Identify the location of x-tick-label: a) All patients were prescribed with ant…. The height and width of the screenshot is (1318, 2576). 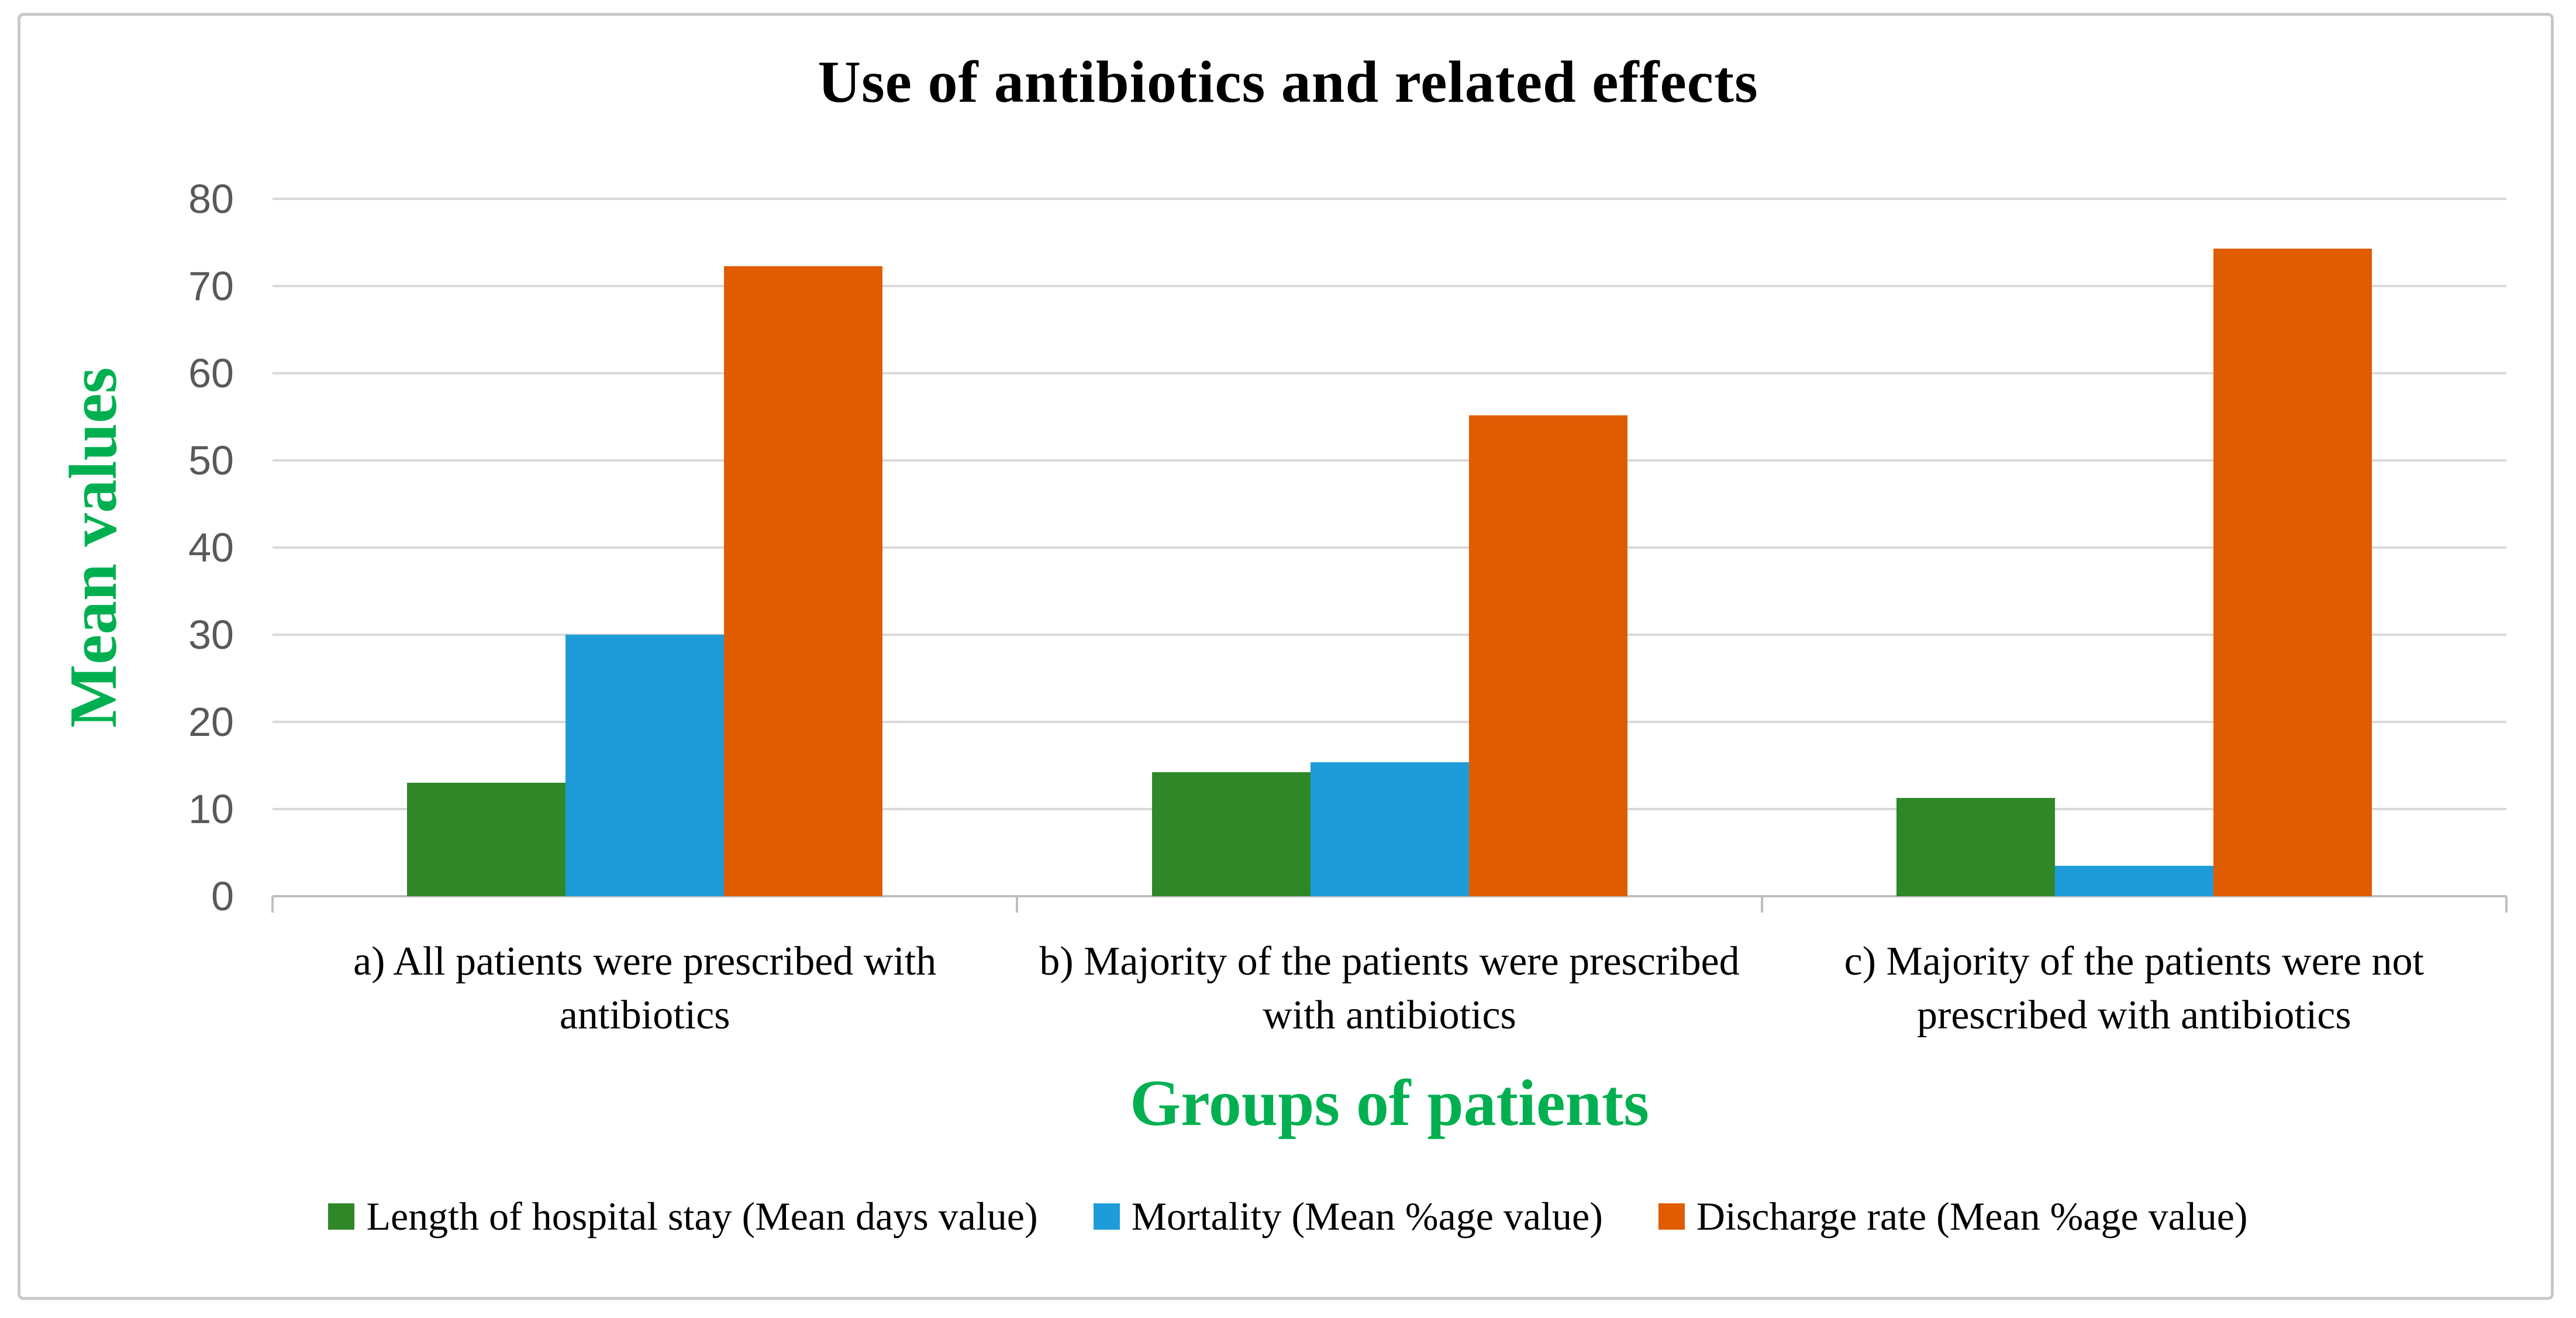
(645, 989).